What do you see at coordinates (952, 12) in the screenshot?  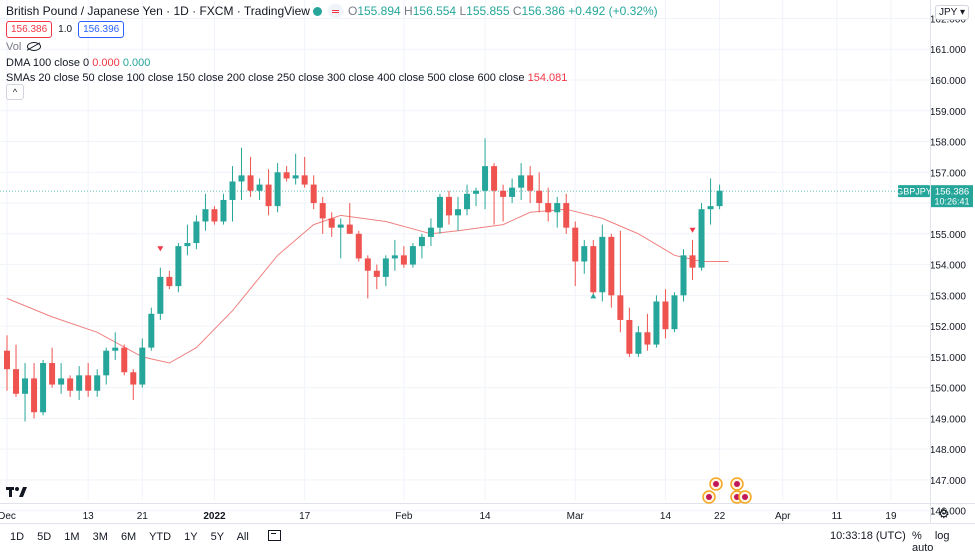 I see `currency-button: JPY ▾` at bounding box center [952, 12].